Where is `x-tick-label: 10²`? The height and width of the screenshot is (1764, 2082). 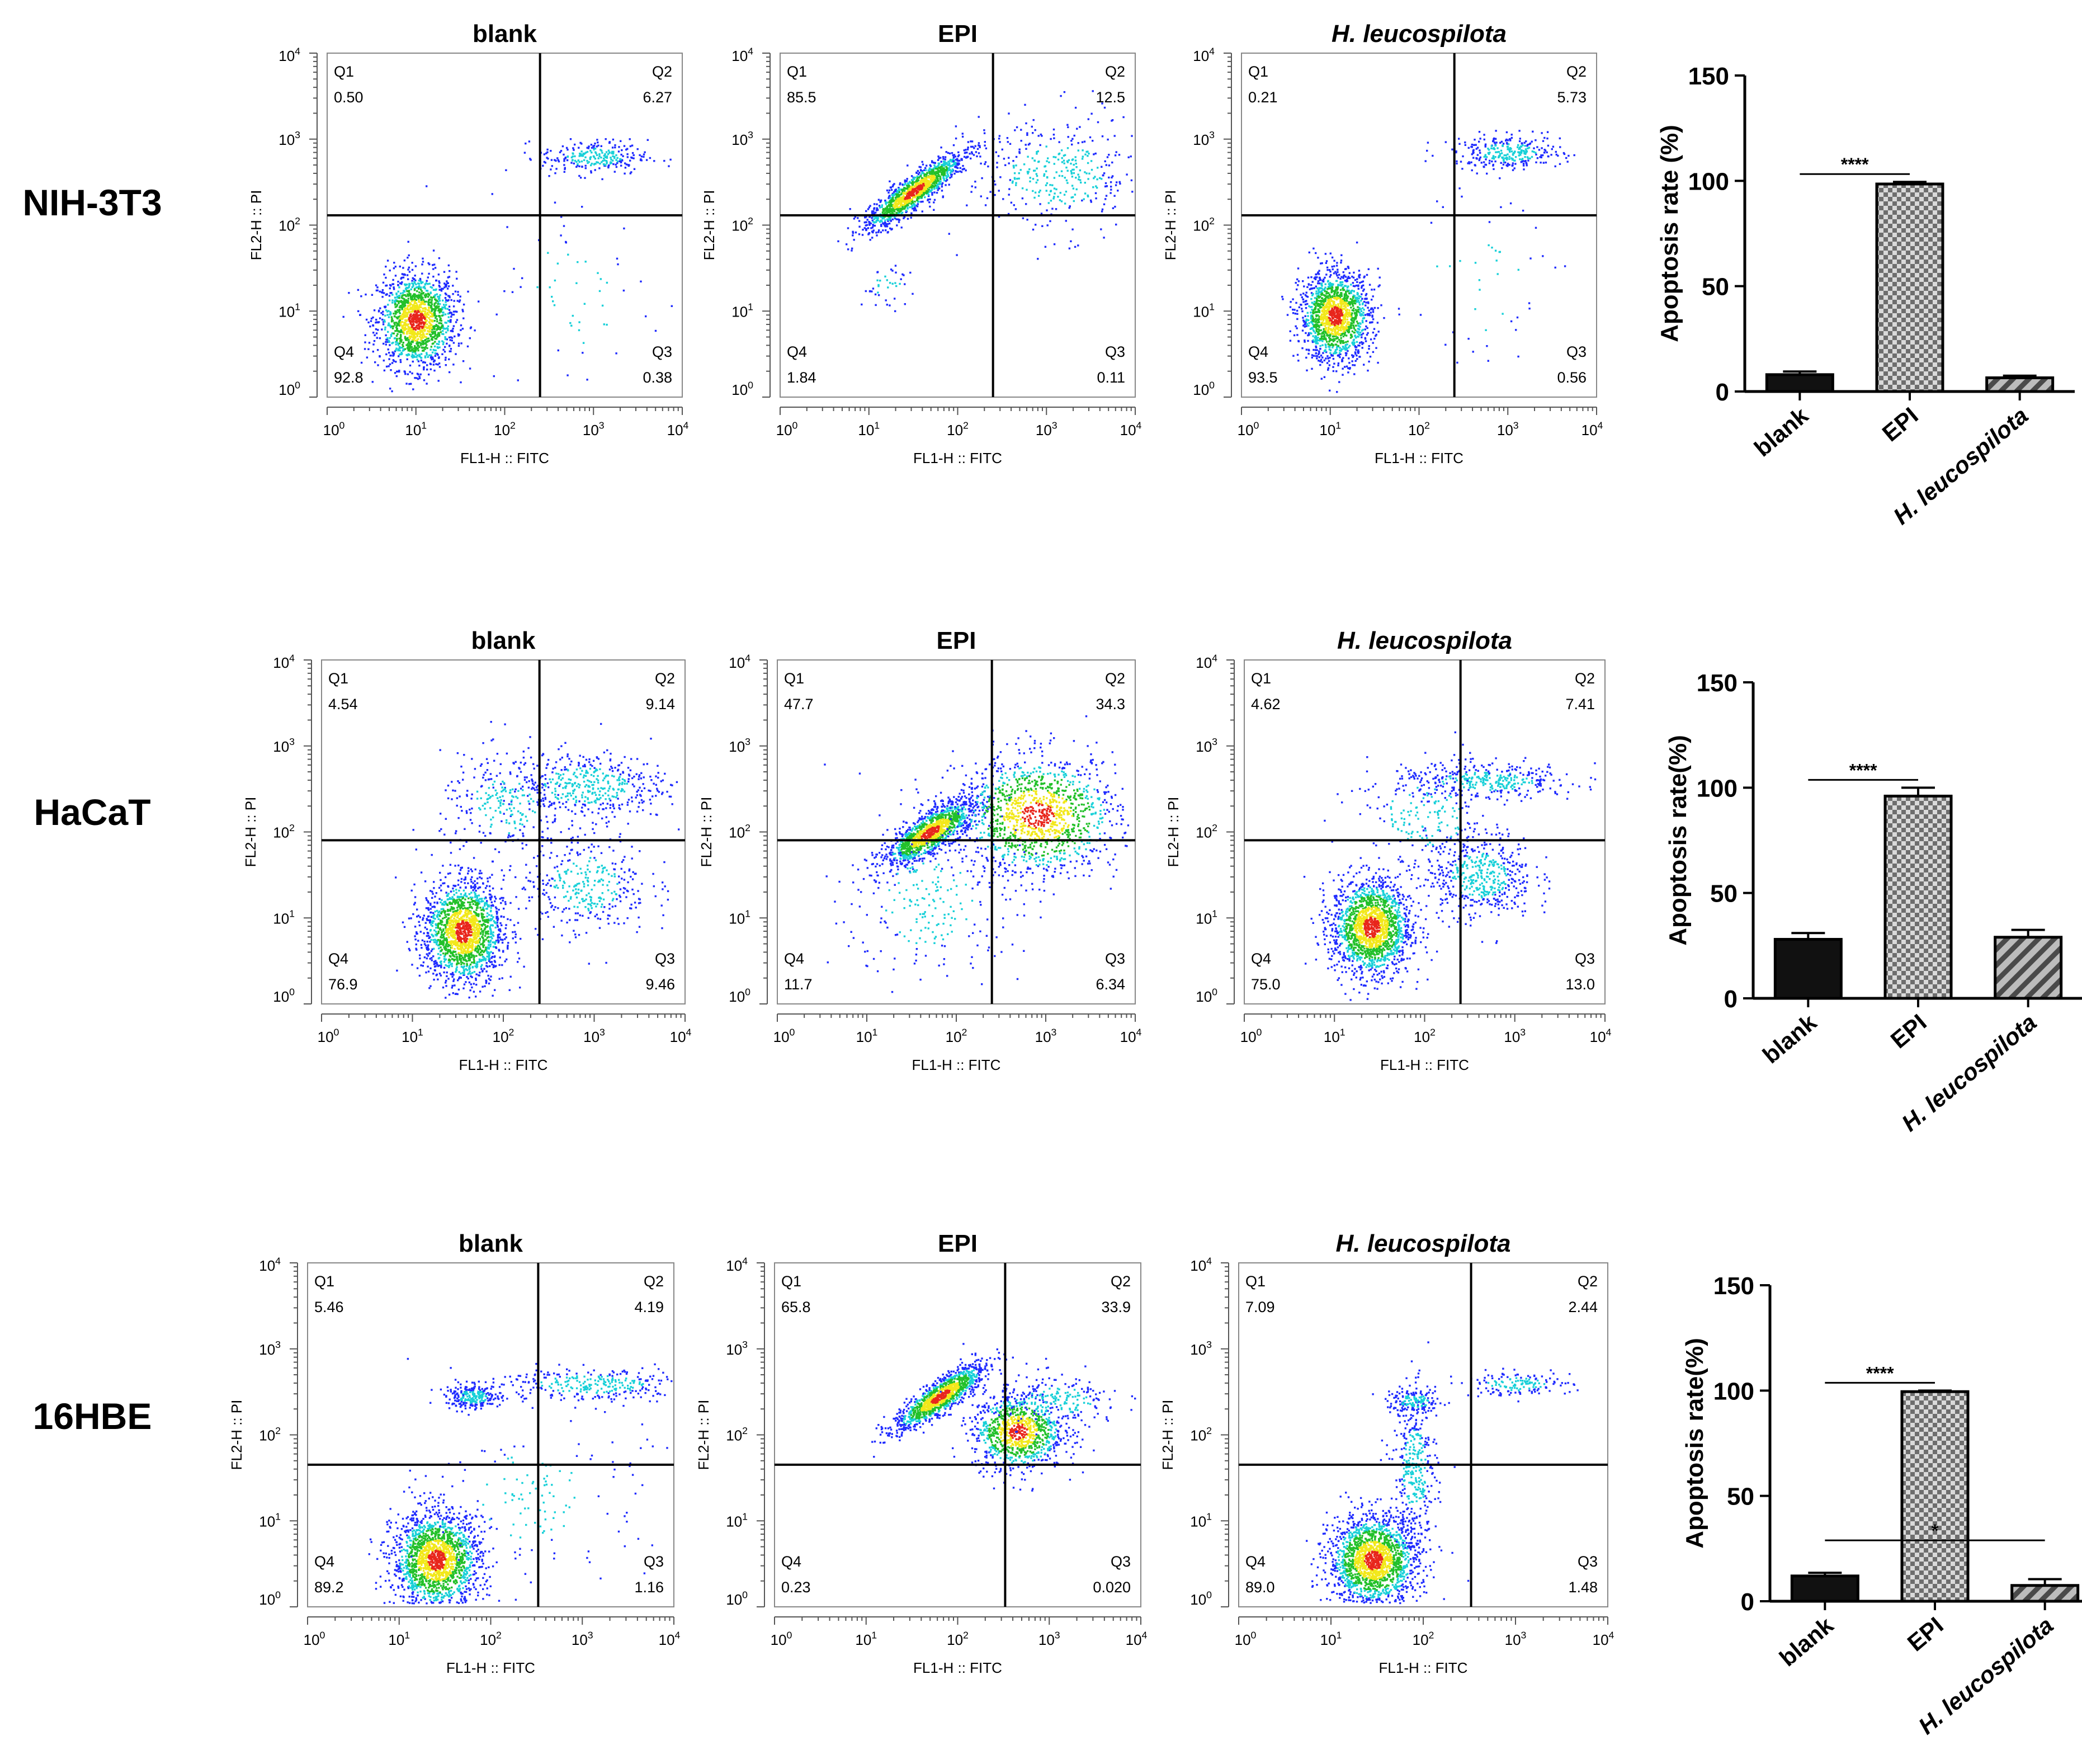 x-tick-label: 10² is located at coordinates (505, 428).